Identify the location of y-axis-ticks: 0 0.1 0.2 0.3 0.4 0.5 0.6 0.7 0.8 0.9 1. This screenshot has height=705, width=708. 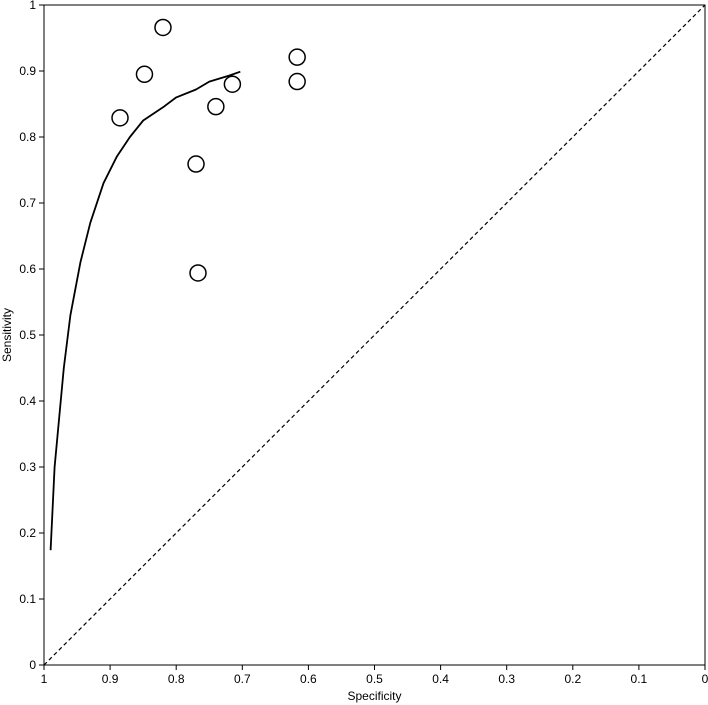
(31, 336).